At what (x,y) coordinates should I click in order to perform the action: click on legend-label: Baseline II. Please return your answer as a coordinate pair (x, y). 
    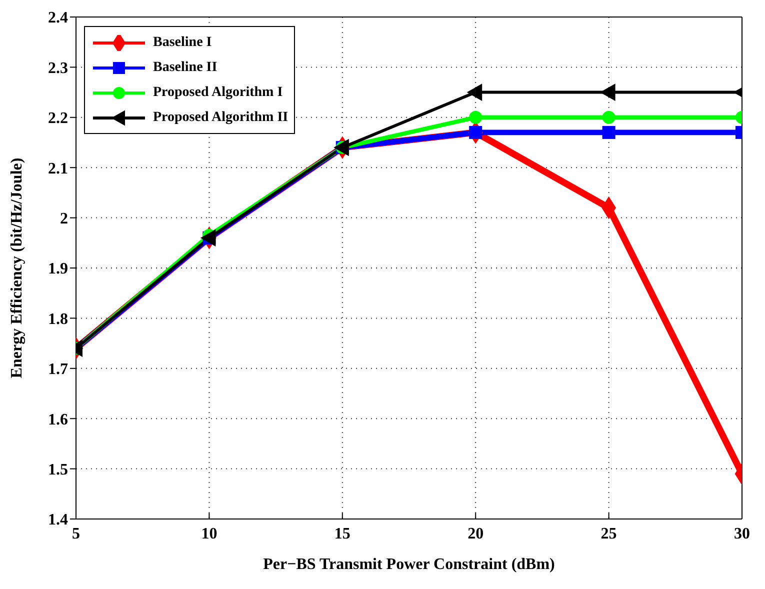
    Looking at the image, I should click on (185, 68).